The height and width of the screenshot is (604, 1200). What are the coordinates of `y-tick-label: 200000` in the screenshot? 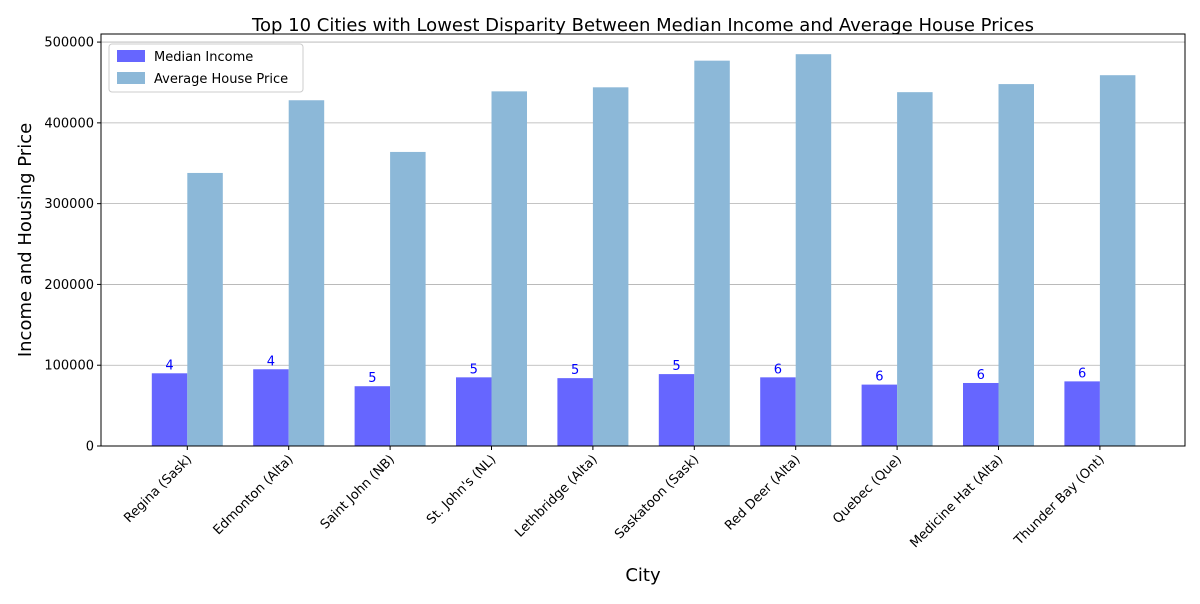 It's located at (69, 285).